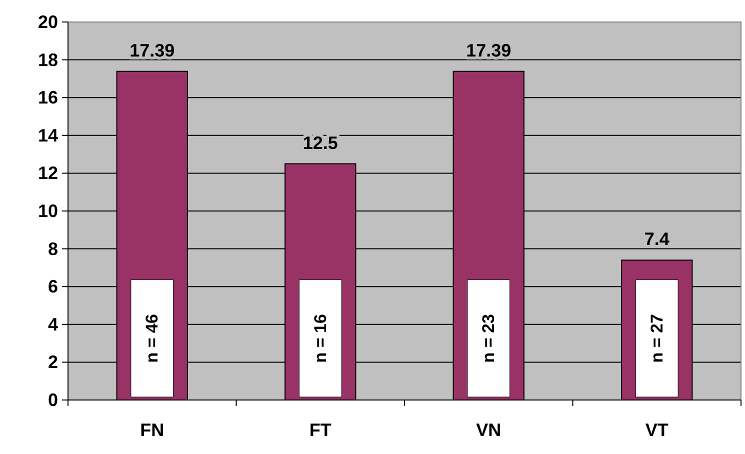  I want to click on y-tick-label: 12, so click(48, 173).